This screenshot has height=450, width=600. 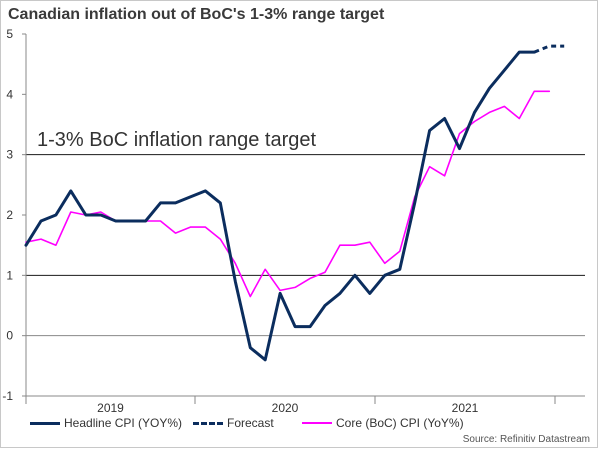 What do you see at coordinates (110, 408) in the screenshot?
I see `x-tick-label: 2019` at bounding box center [110, 408].